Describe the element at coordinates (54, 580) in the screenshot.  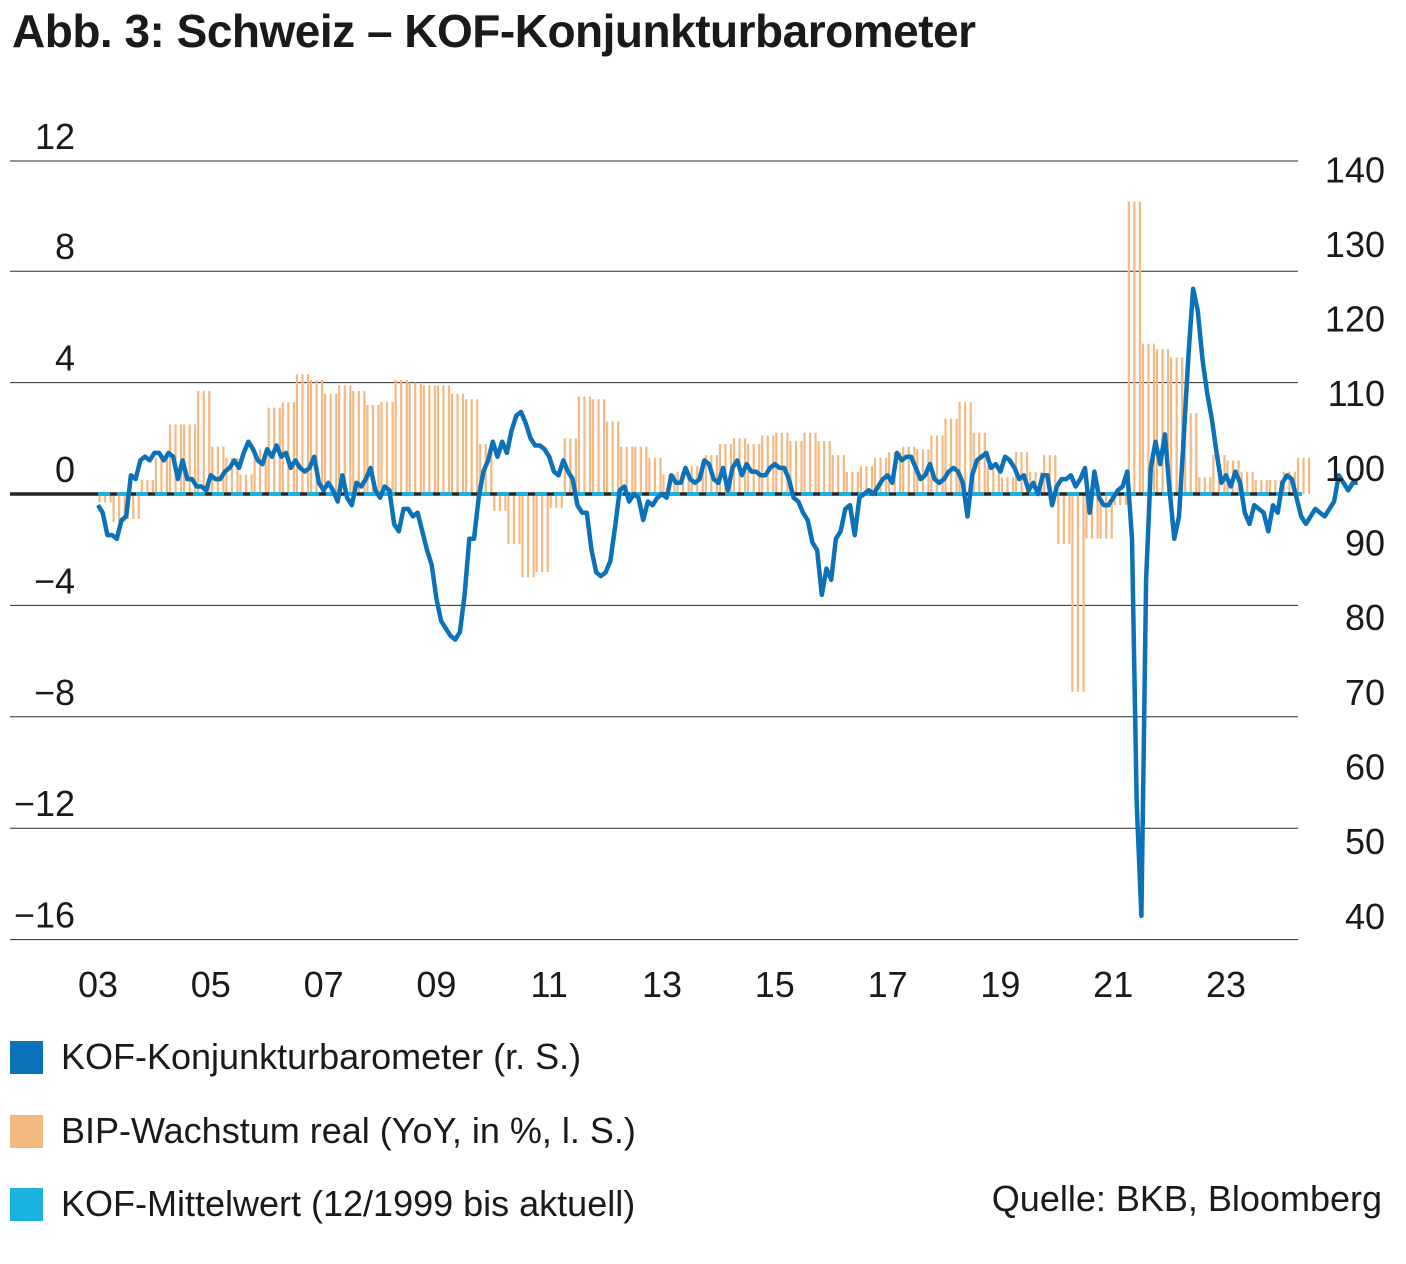
I see `left-axis-tick-label: −4` at that location.